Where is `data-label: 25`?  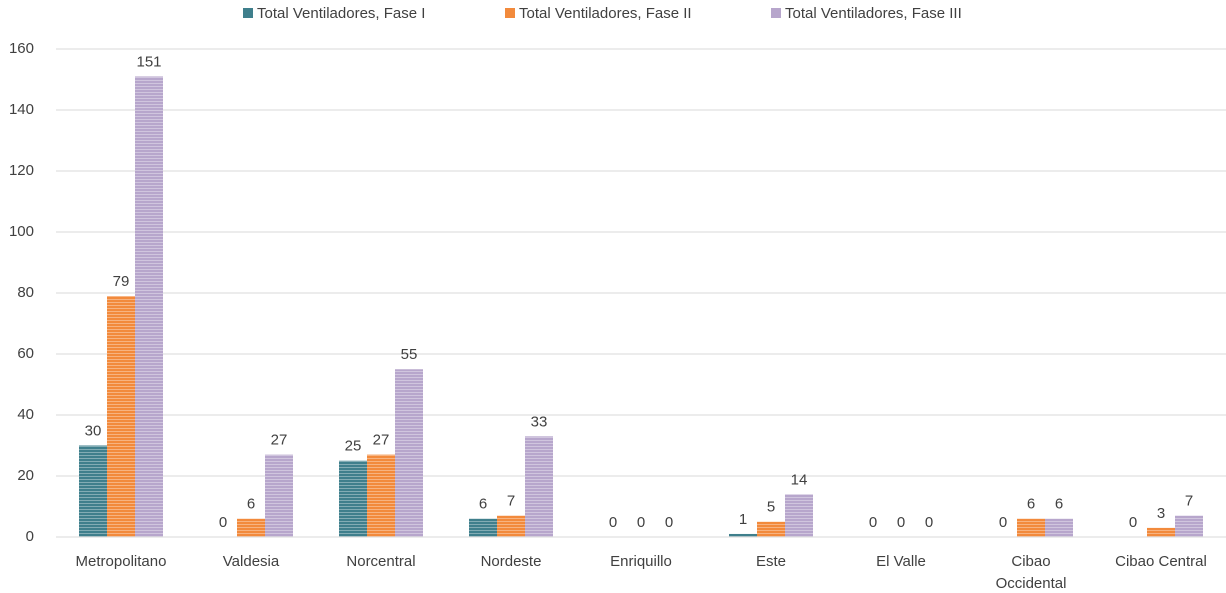 data-label: 25 is located at coordinates (353, 446).